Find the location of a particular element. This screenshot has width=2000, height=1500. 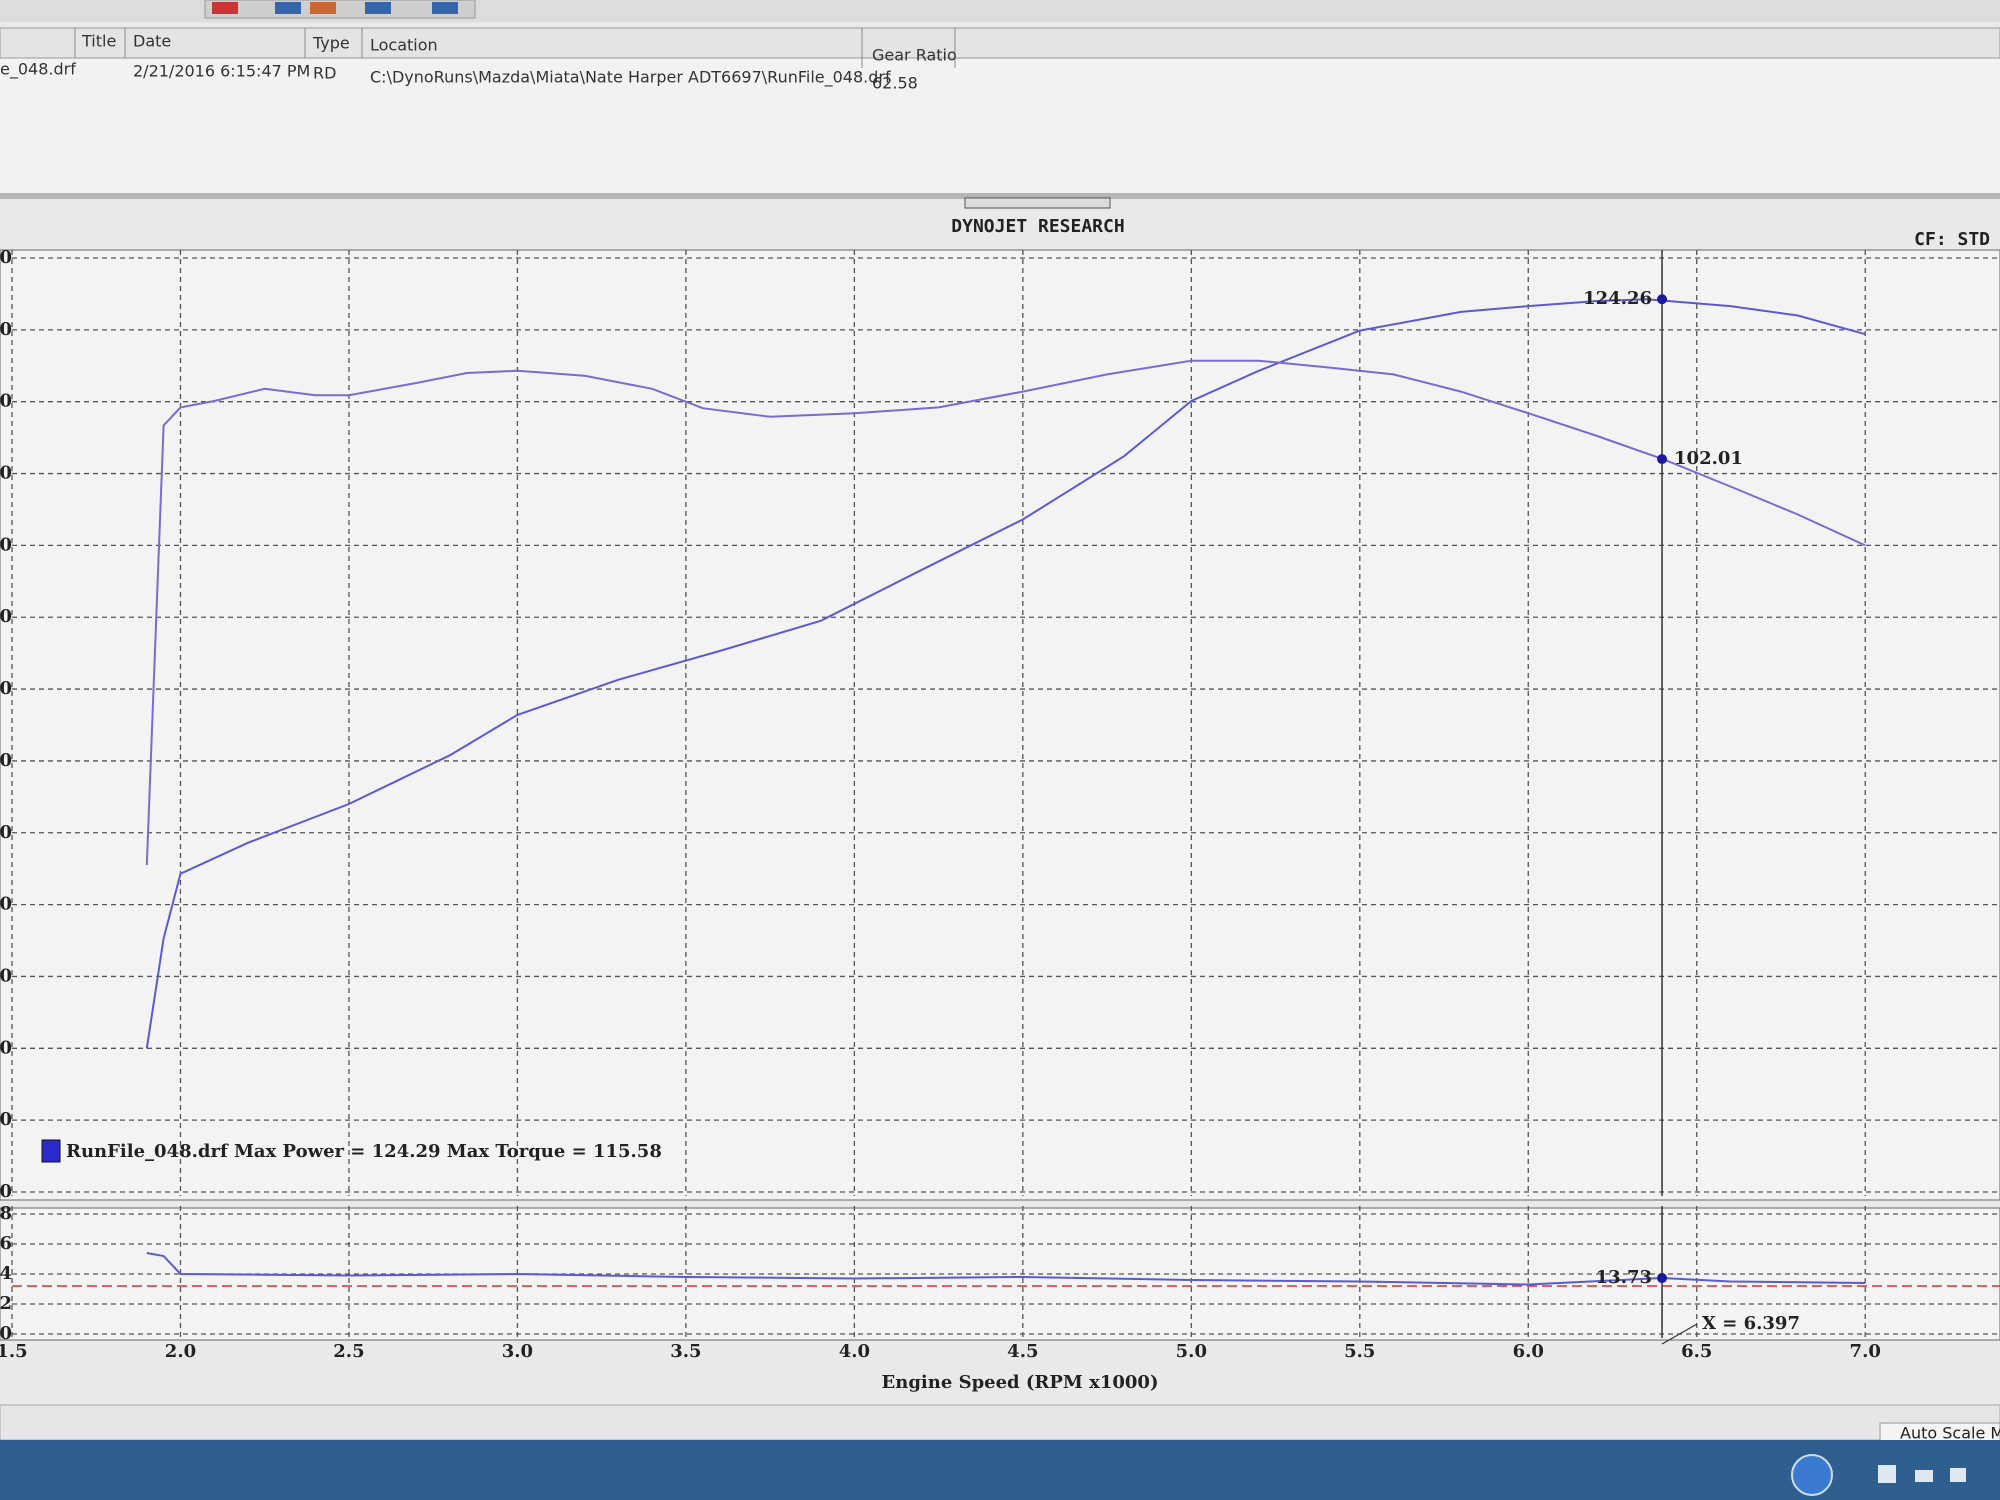

help-icon is located at coordinates (1812, 1475).